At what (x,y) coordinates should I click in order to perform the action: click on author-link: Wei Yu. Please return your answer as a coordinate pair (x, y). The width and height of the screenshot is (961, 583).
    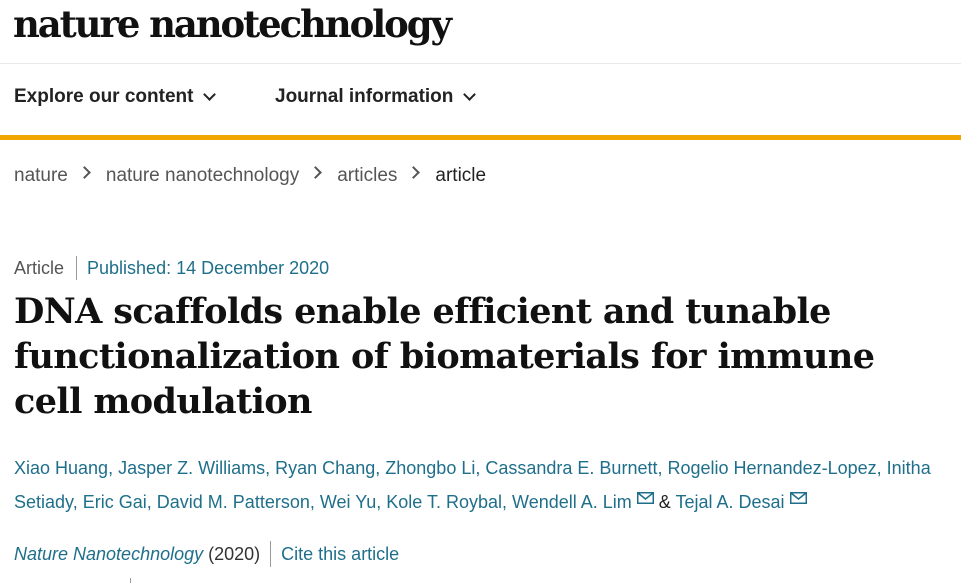
    Looking at the image, I should click on (348, 502).